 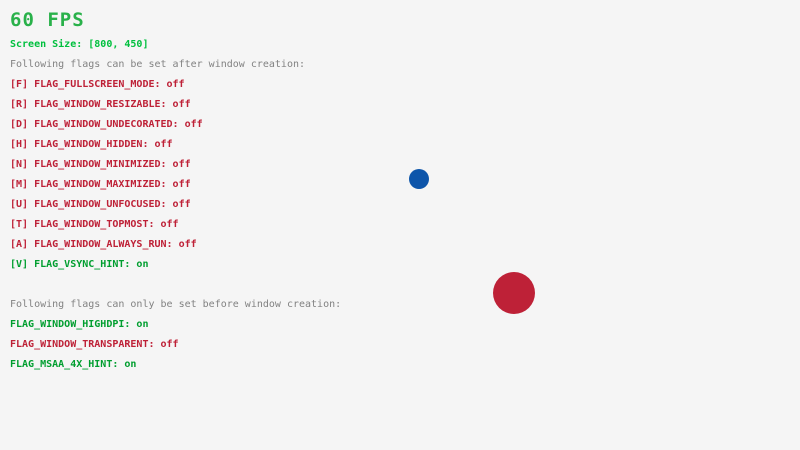 What do you see at coordinates (91, 244) in the screenshot?
I see `flag-label: [A] FLAG_WINDOW_ALWAYS_RUN:` at bounding box center [91, 244].